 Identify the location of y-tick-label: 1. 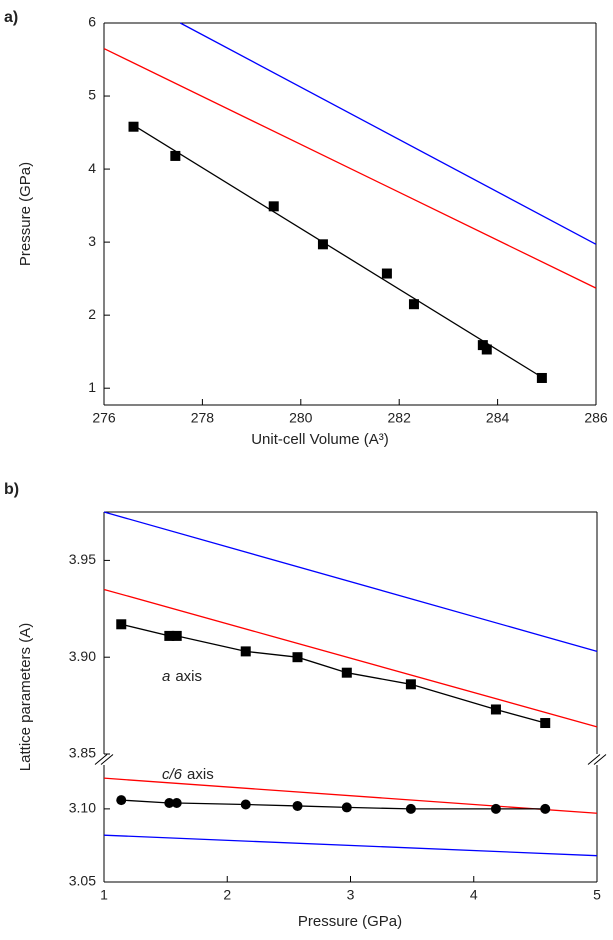
(92, 387).